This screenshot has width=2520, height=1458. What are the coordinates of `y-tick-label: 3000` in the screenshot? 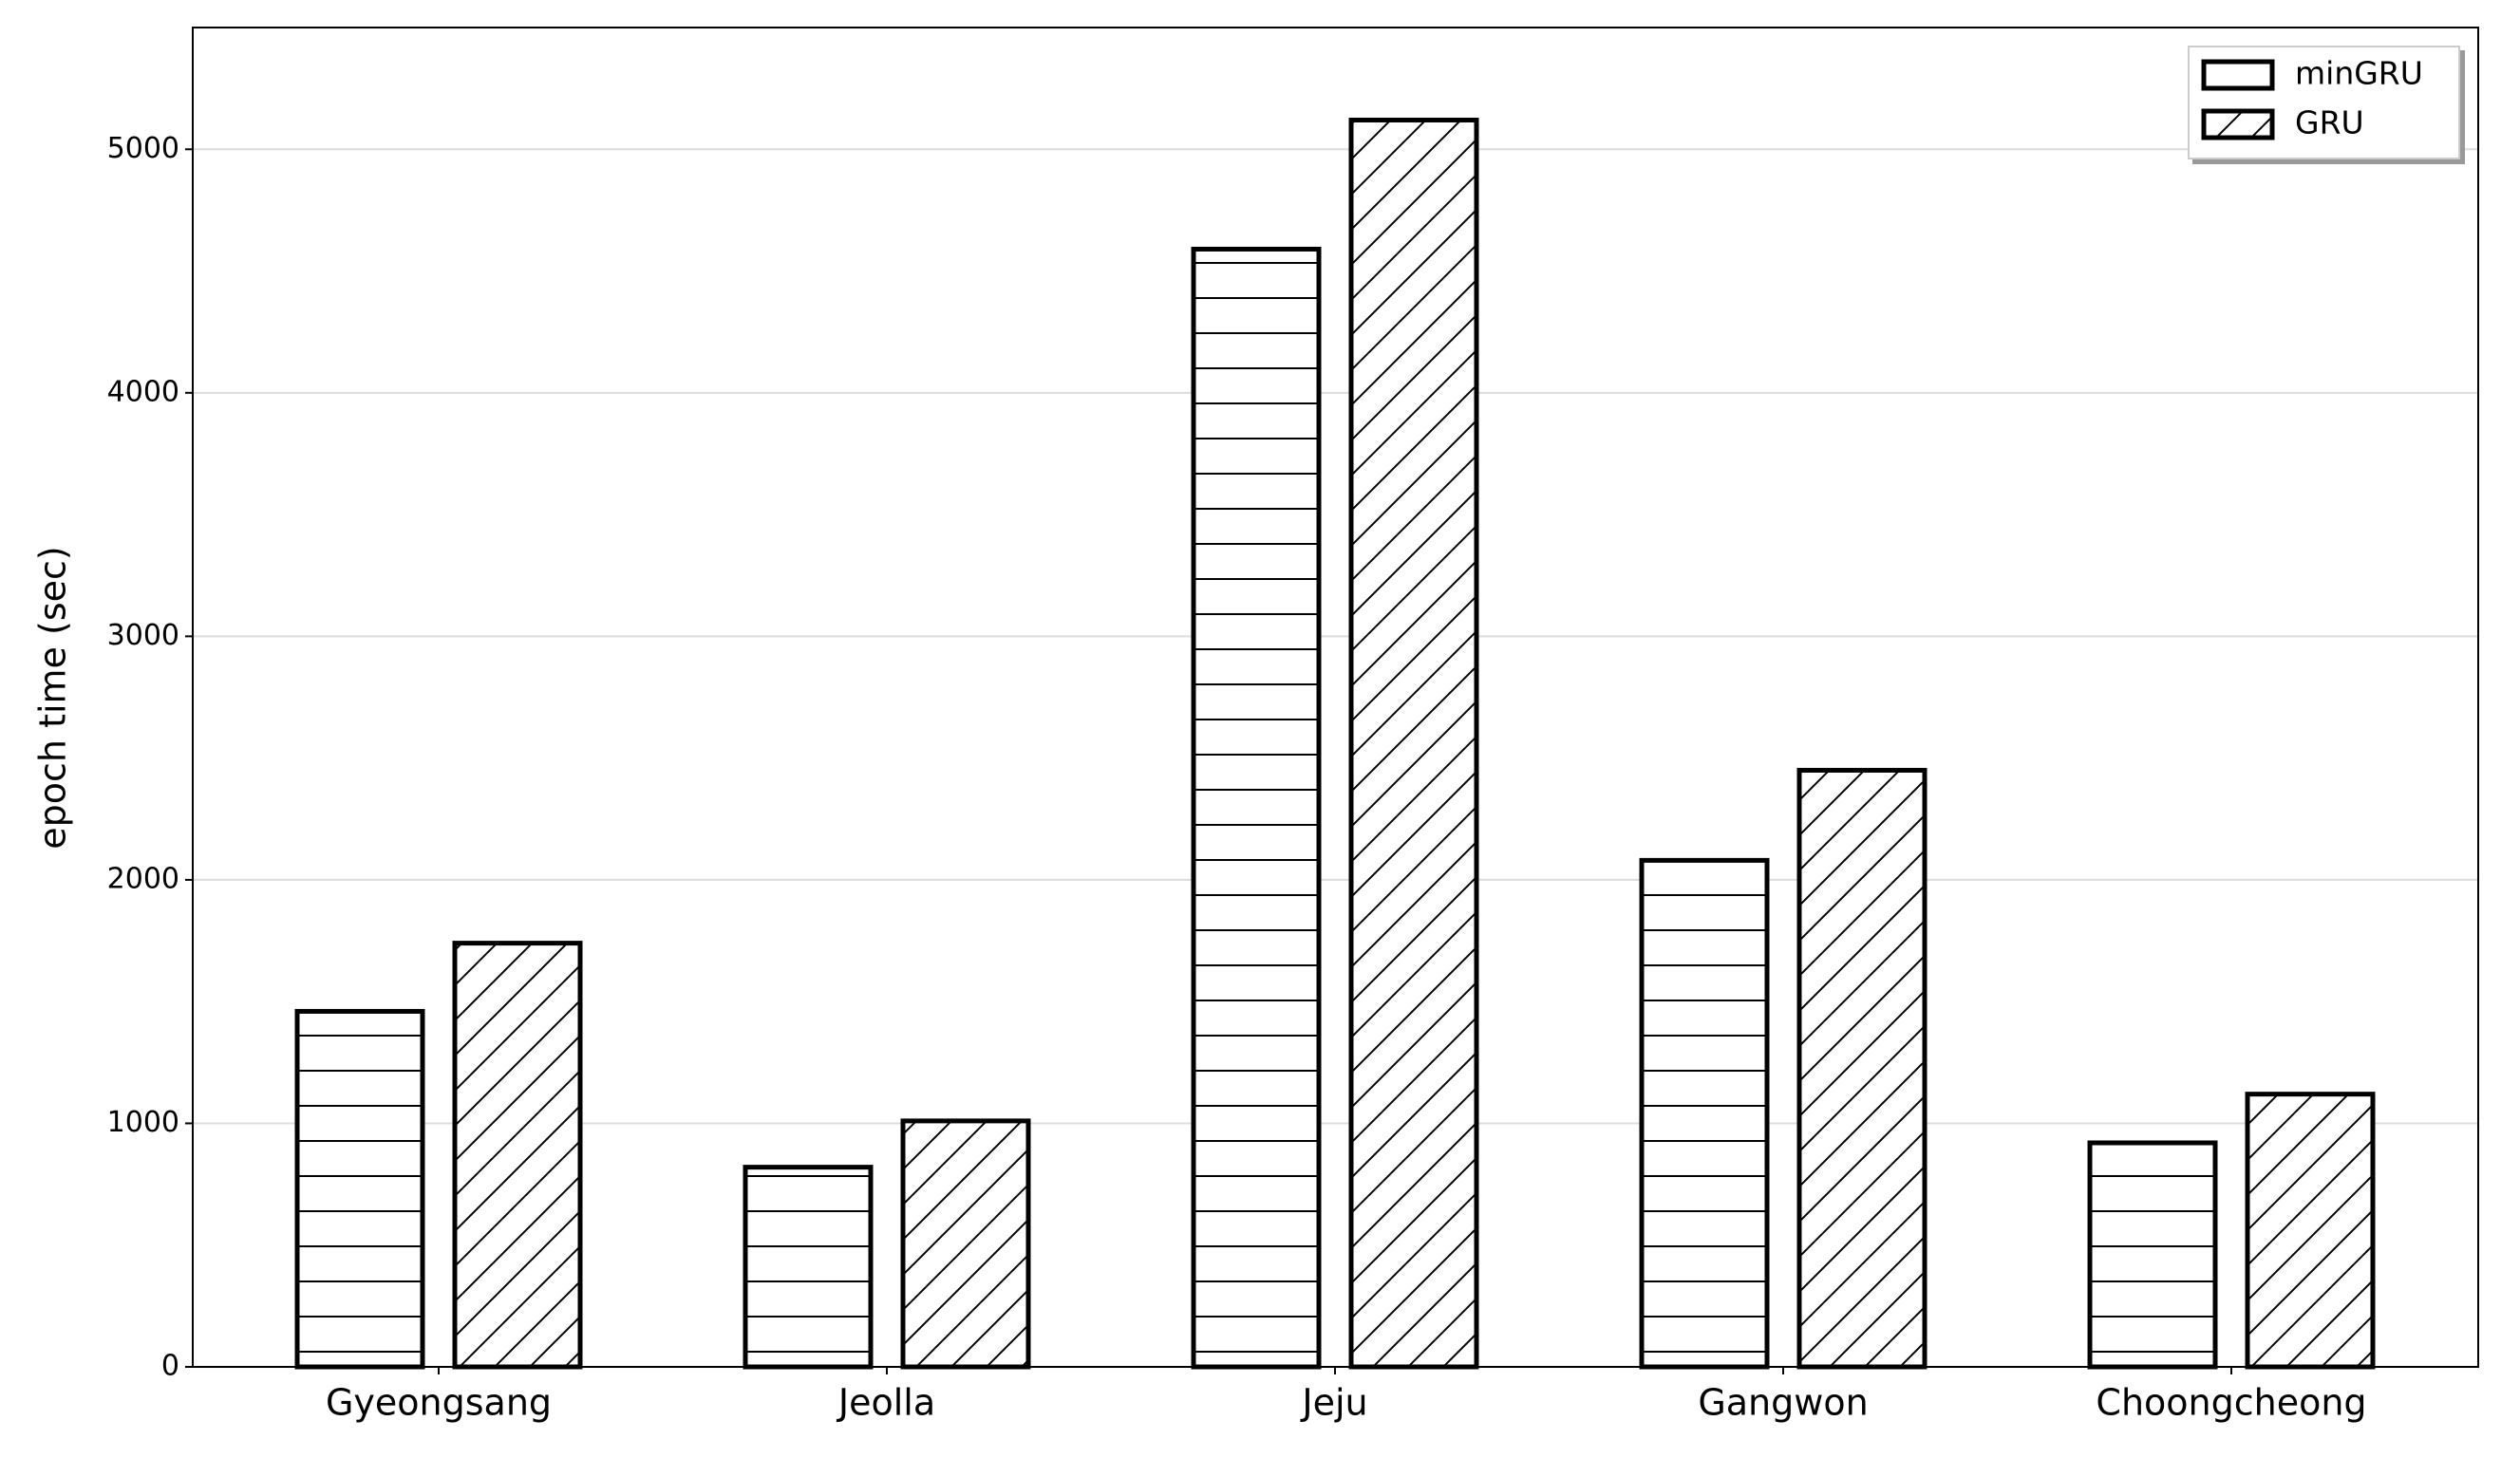 It's located at (143, 636).